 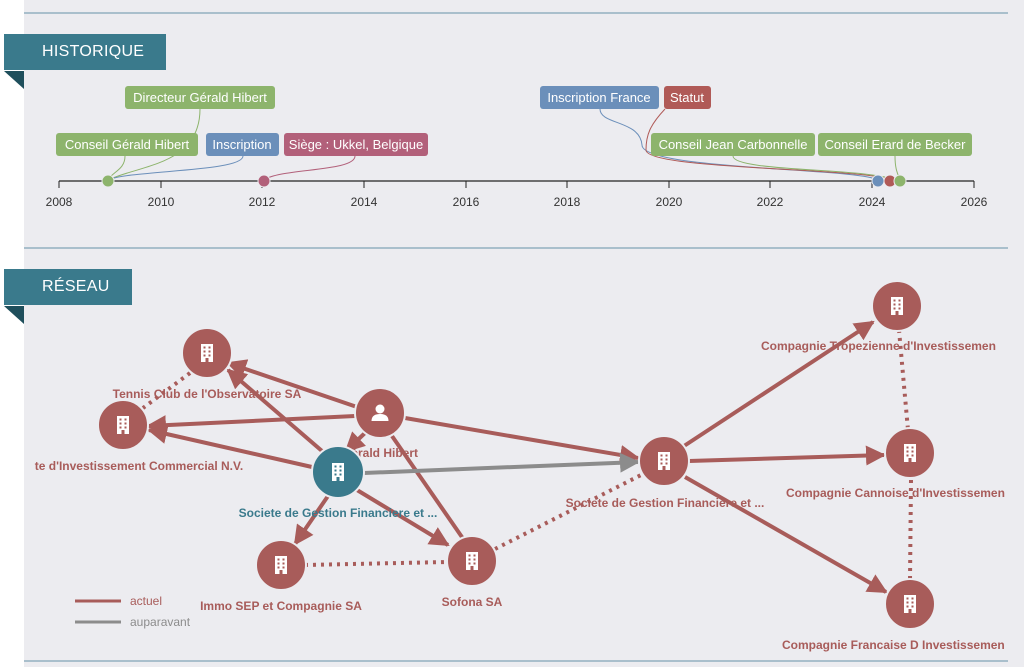 I want to click on edge-previous, so click(x=501, y=463).